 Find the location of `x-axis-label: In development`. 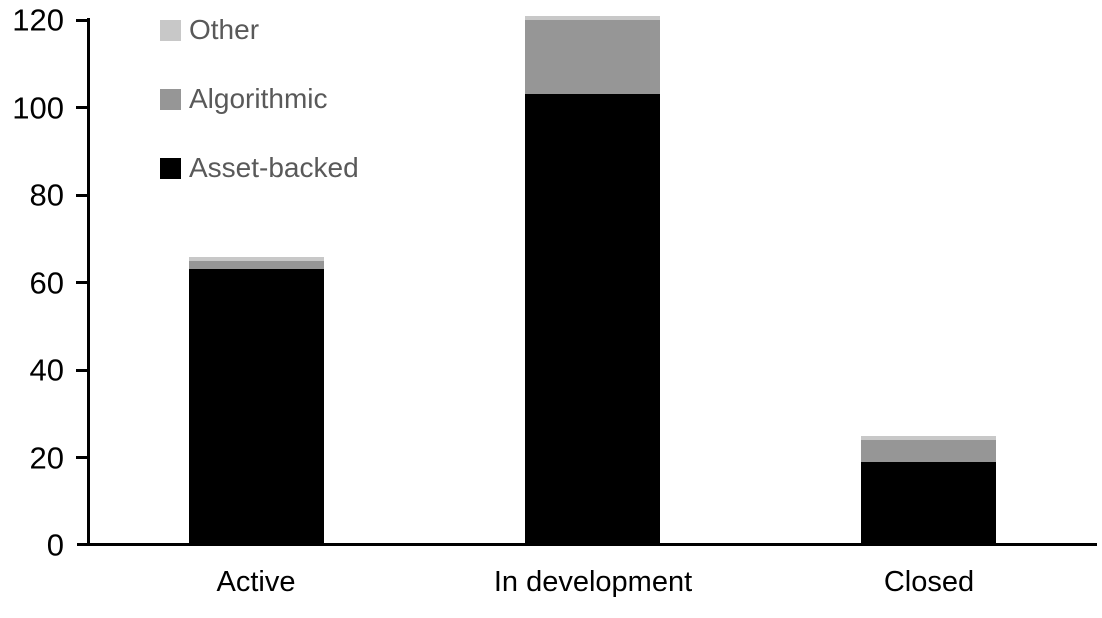

x-axis-label: In development is located at coordinates (593, 582).